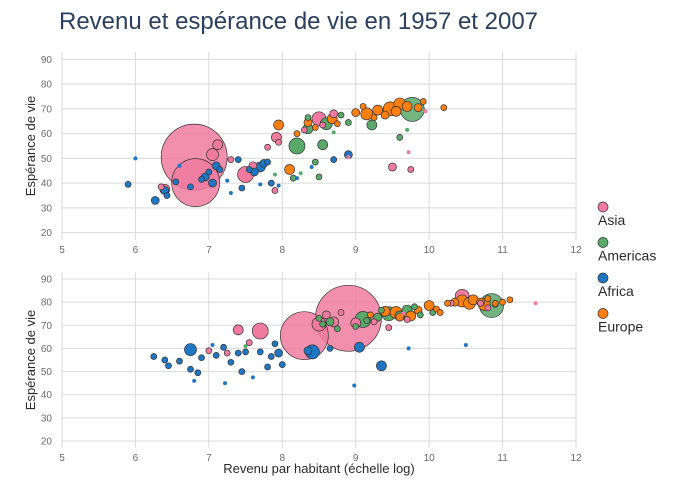  I want to click on y-tick-label: 40, so click(47, 395).